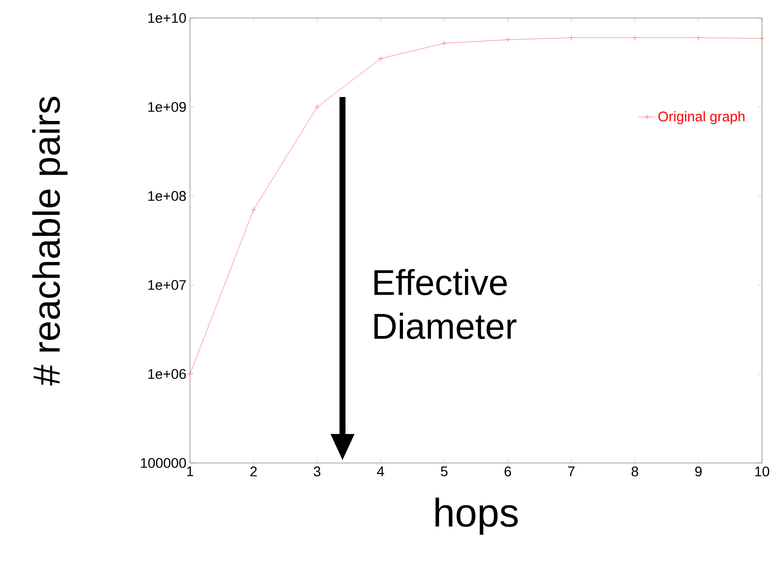 The image size is (775, 584). I want to click on y-tick-label: 1e+09, so click(167, 107).